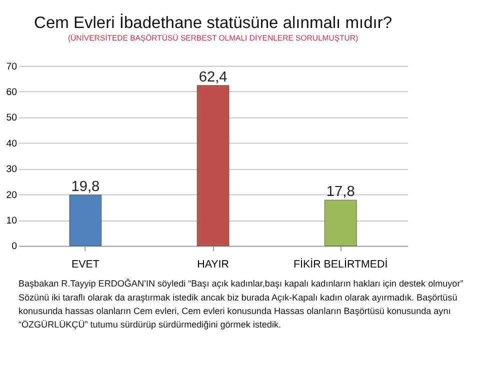  Describe the element at coordinates (340, 264) in the screenshot. I see `x-tick-label: FİKİR BELİRTMEDİ` at that location.